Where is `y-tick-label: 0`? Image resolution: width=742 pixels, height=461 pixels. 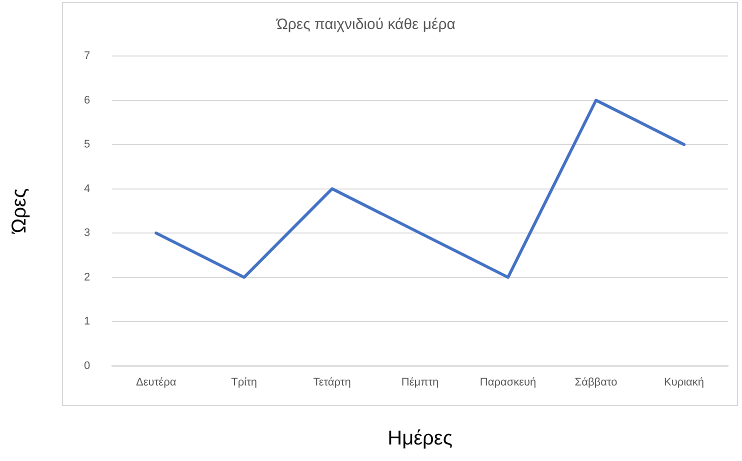 y-tick-label: 0 is located at coordinates (87, 366).